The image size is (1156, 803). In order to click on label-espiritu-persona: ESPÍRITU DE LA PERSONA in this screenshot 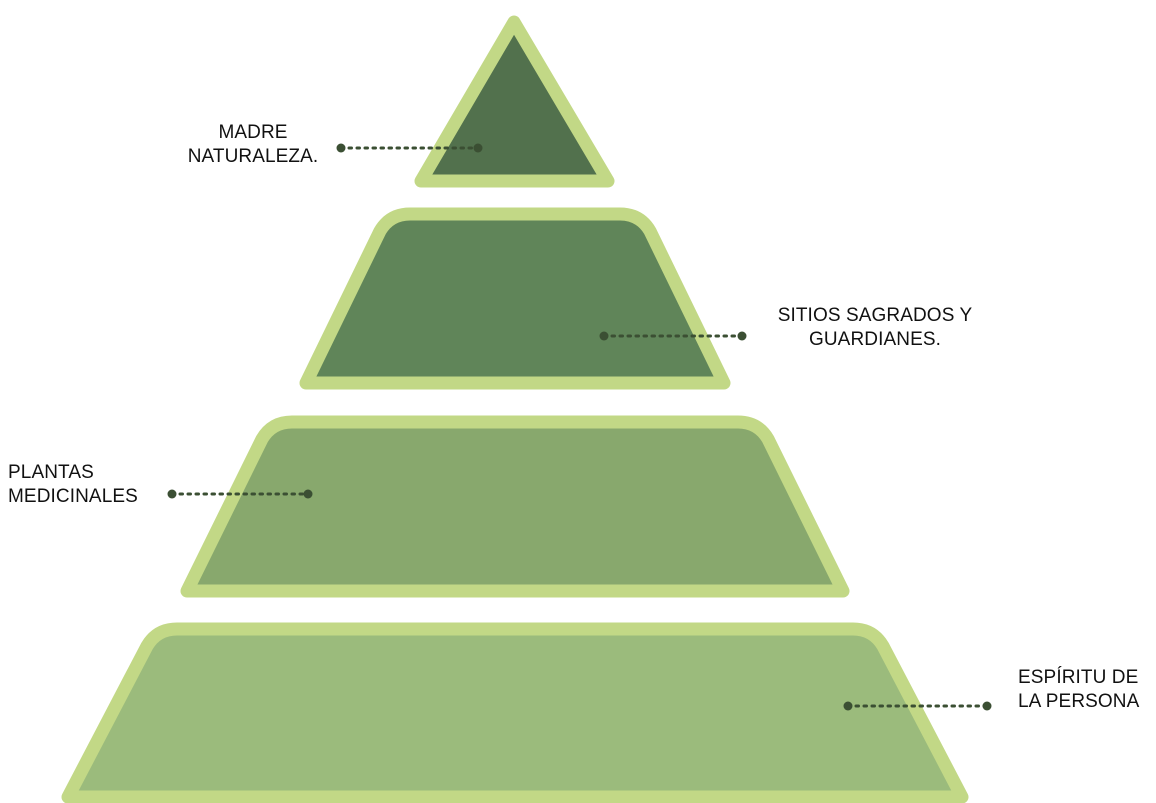, I will do `click(1086, 690)`.